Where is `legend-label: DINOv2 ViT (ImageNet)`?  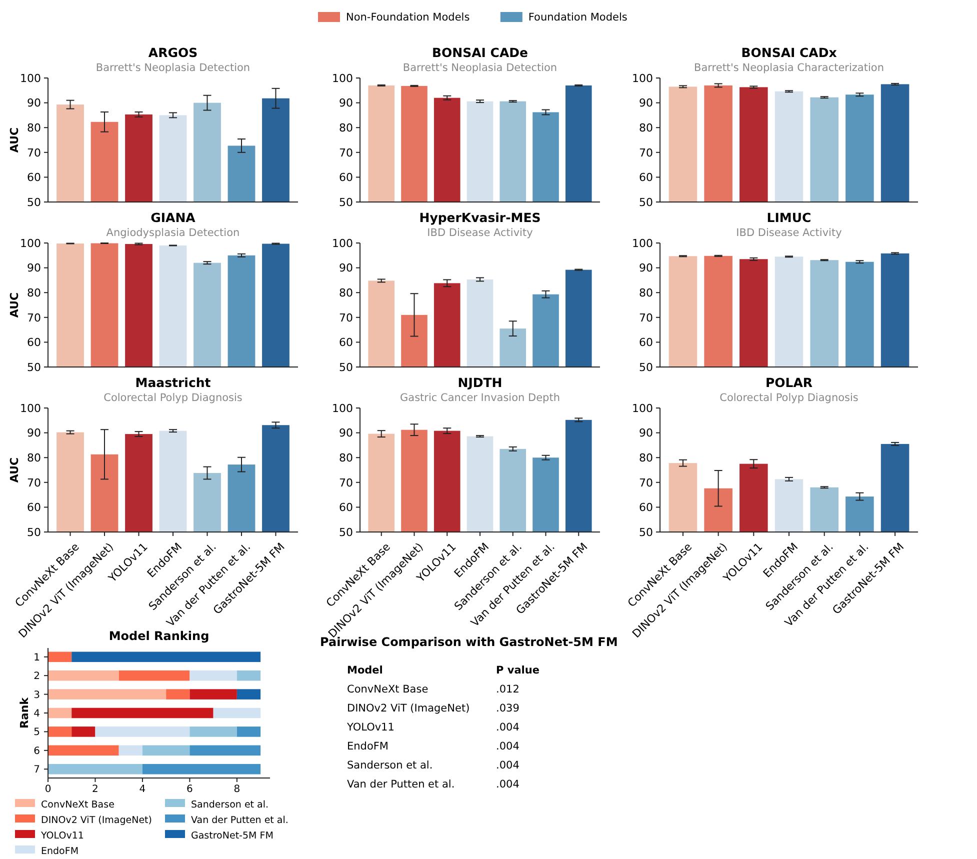
legend-label: DINOv2 ViT (ImageNet) is located at coordinates (96, 820).